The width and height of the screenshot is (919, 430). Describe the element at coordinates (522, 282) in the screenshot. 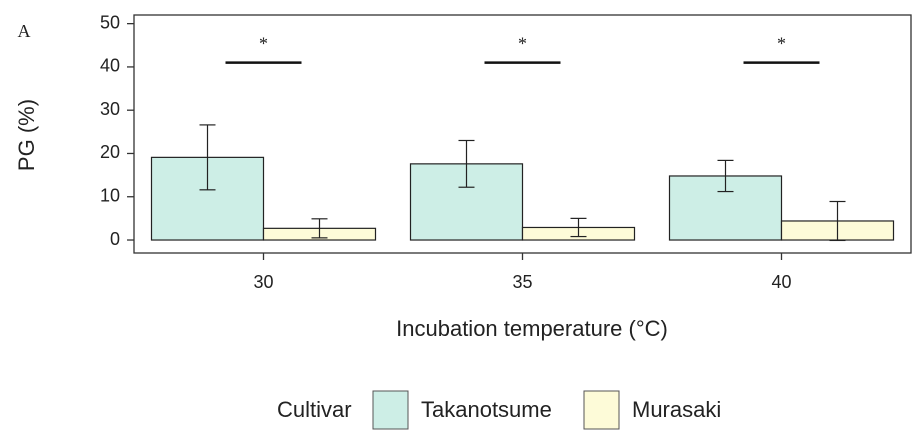

I see `x-tick-label: 35` at that location.